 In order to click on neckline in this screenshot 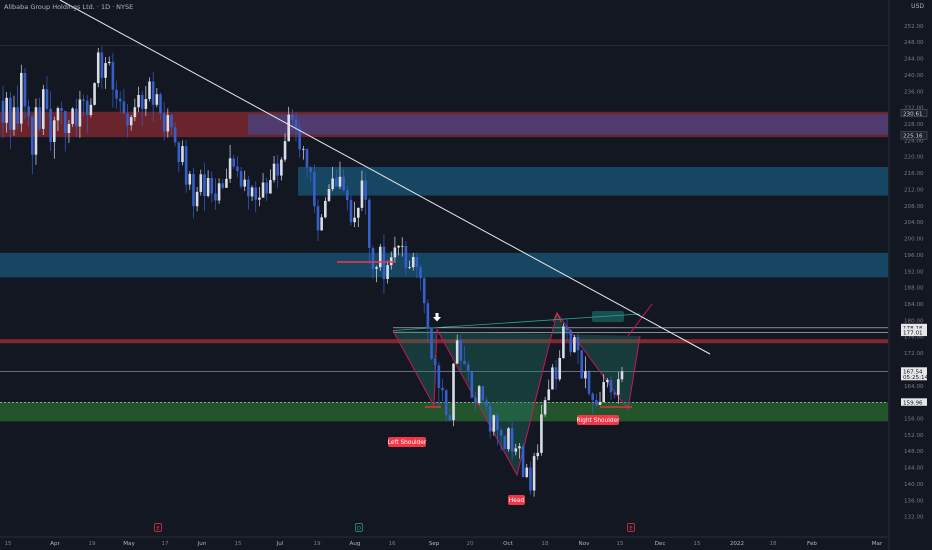, I will do `click(516, 322)`.